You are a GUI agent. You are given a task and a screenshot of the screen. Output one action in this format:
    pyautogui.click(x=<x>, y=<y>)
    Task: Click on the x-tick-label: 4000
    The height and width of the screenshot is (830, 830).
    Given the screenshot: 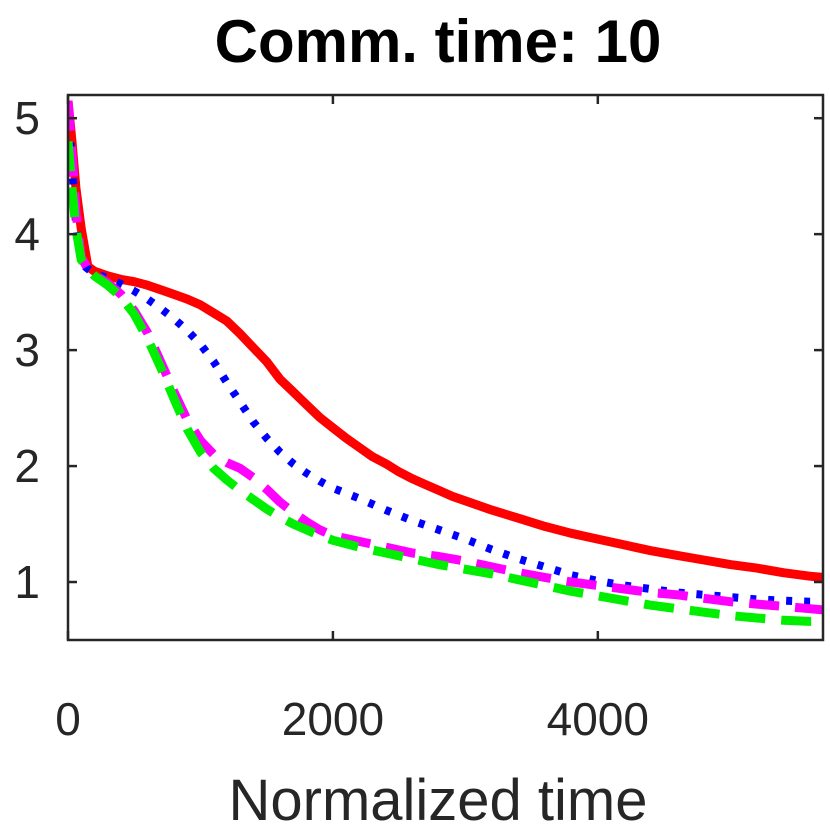 What is the action you would take?
    pyautogui.click(x=598, y=719)
    